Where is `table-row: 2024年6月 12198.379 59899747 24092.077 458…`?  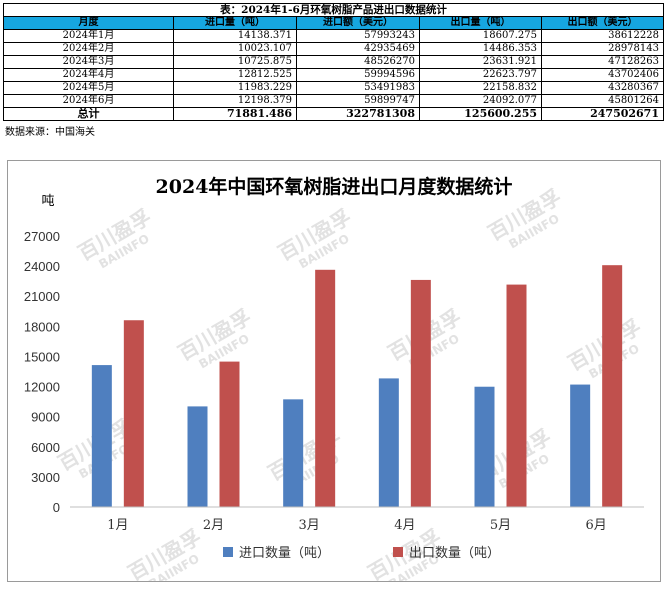 table-row: 2024年6月 12198.379 59899747 24092.077 458… is located at coordinates (333, 101).